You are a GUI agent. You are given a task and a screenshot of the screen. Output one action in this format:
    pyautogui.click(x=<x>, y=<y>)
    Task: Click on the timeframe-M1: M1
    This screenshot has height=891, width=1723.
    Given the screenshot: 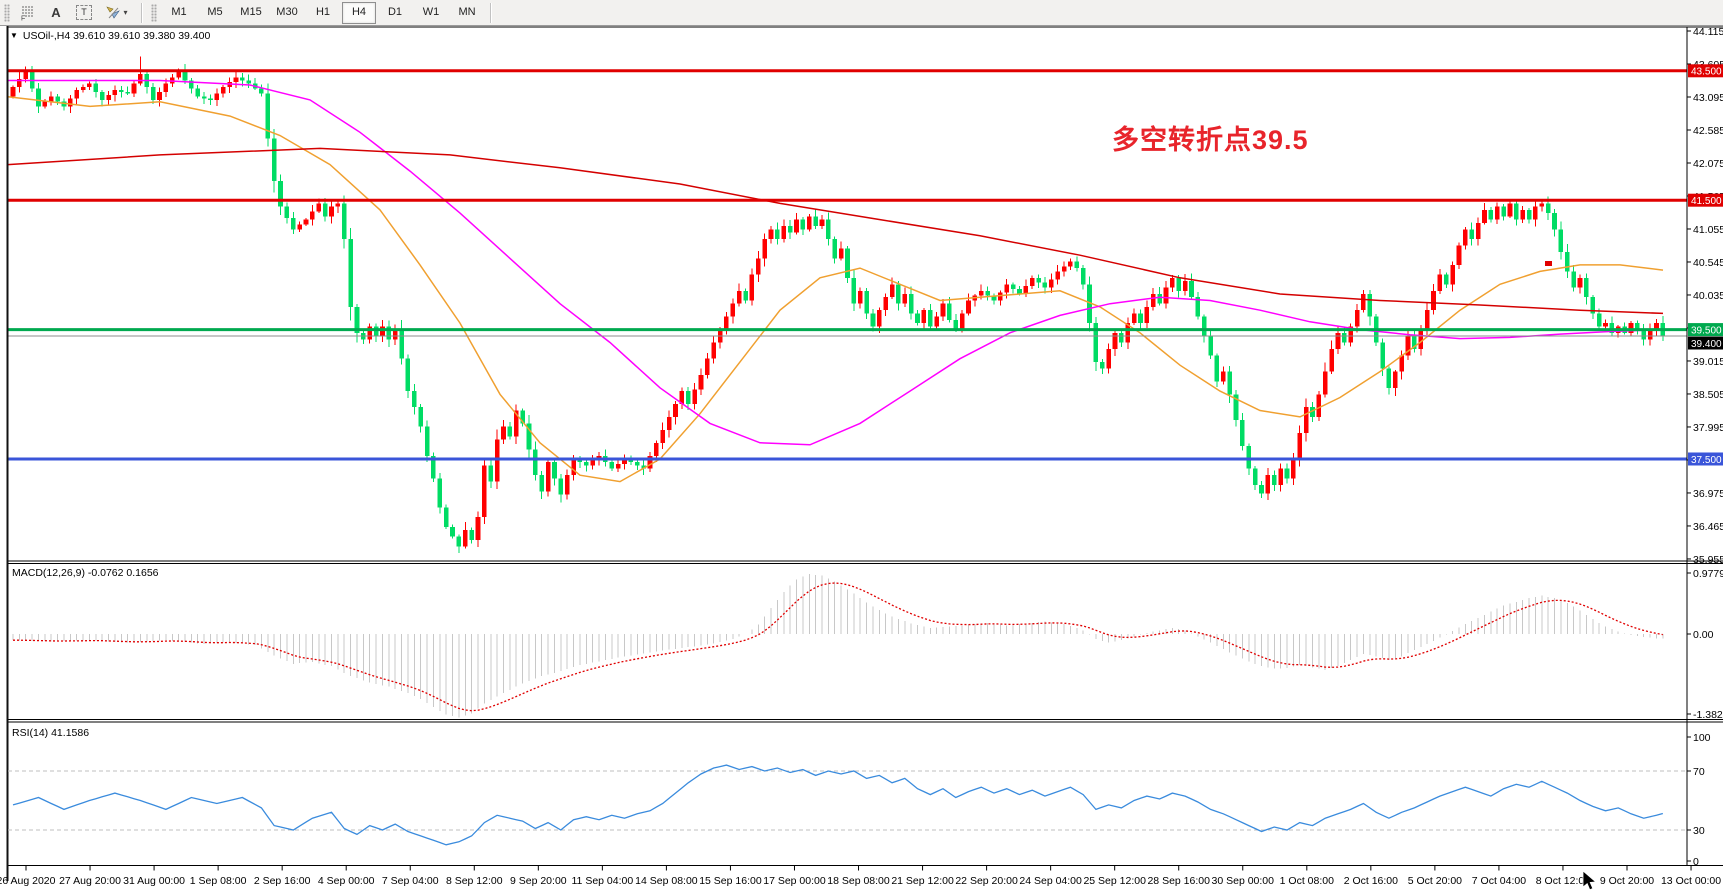 What is the action you would take?
    pyautogui.click(x=179, y=11)
    